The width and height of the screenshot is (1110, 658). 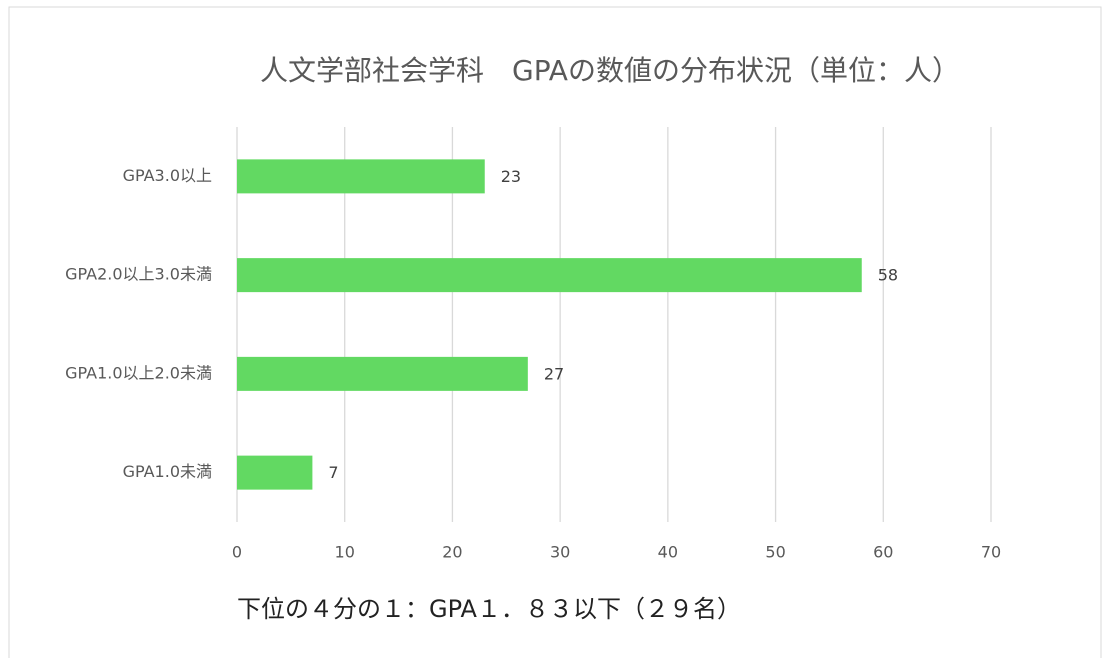 I want to click on x-tick-label: 30, so click(x=560, y=552).